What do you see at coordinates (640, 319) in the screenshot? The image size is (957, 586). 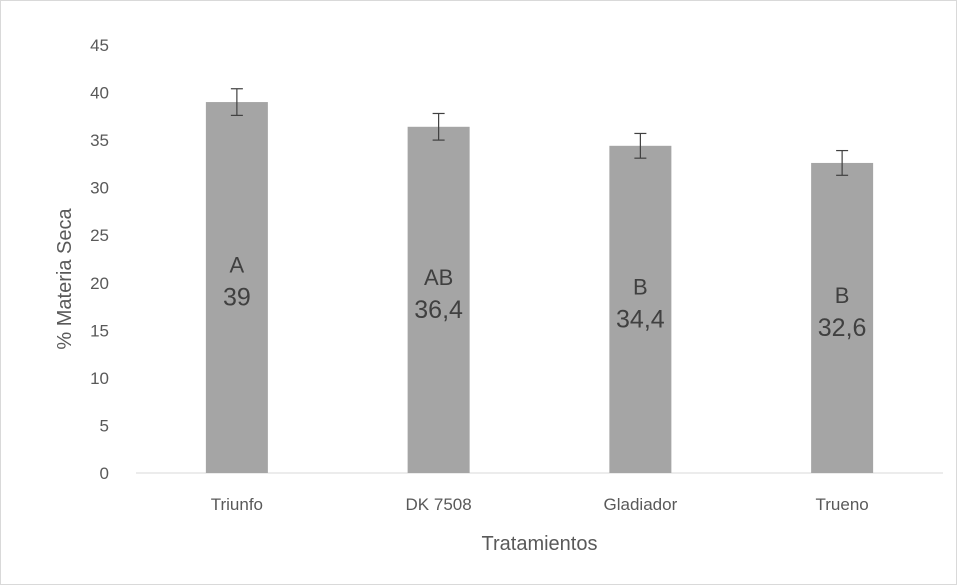 I see `bar-value-label: 34,4` at bounding box center [640, 319].